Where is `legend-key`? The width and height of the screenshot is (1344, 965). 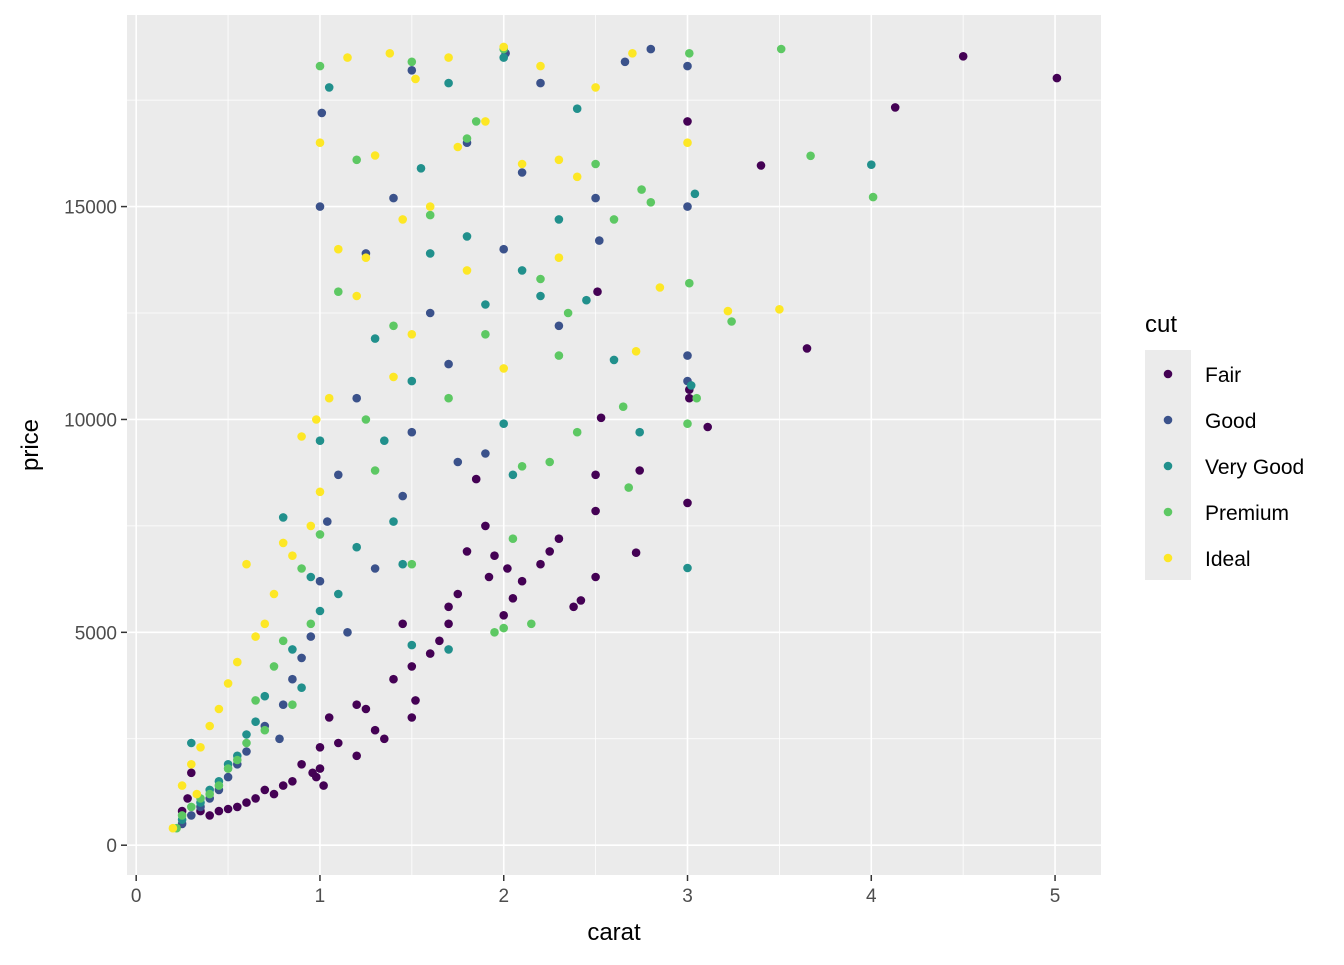
legend-key is located at coordinates (1168, 512).